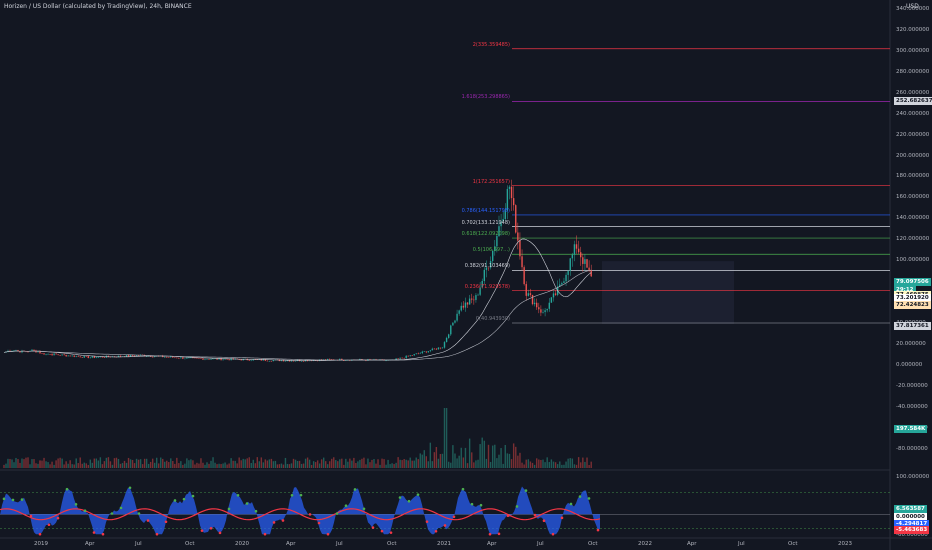 The width and height of the screenshot is (932, 550). What do you see at coordinates (912, 535) in the screenshot?
I see `indicator-axis-tick: -60.000000` at bounding box center [912, 535].